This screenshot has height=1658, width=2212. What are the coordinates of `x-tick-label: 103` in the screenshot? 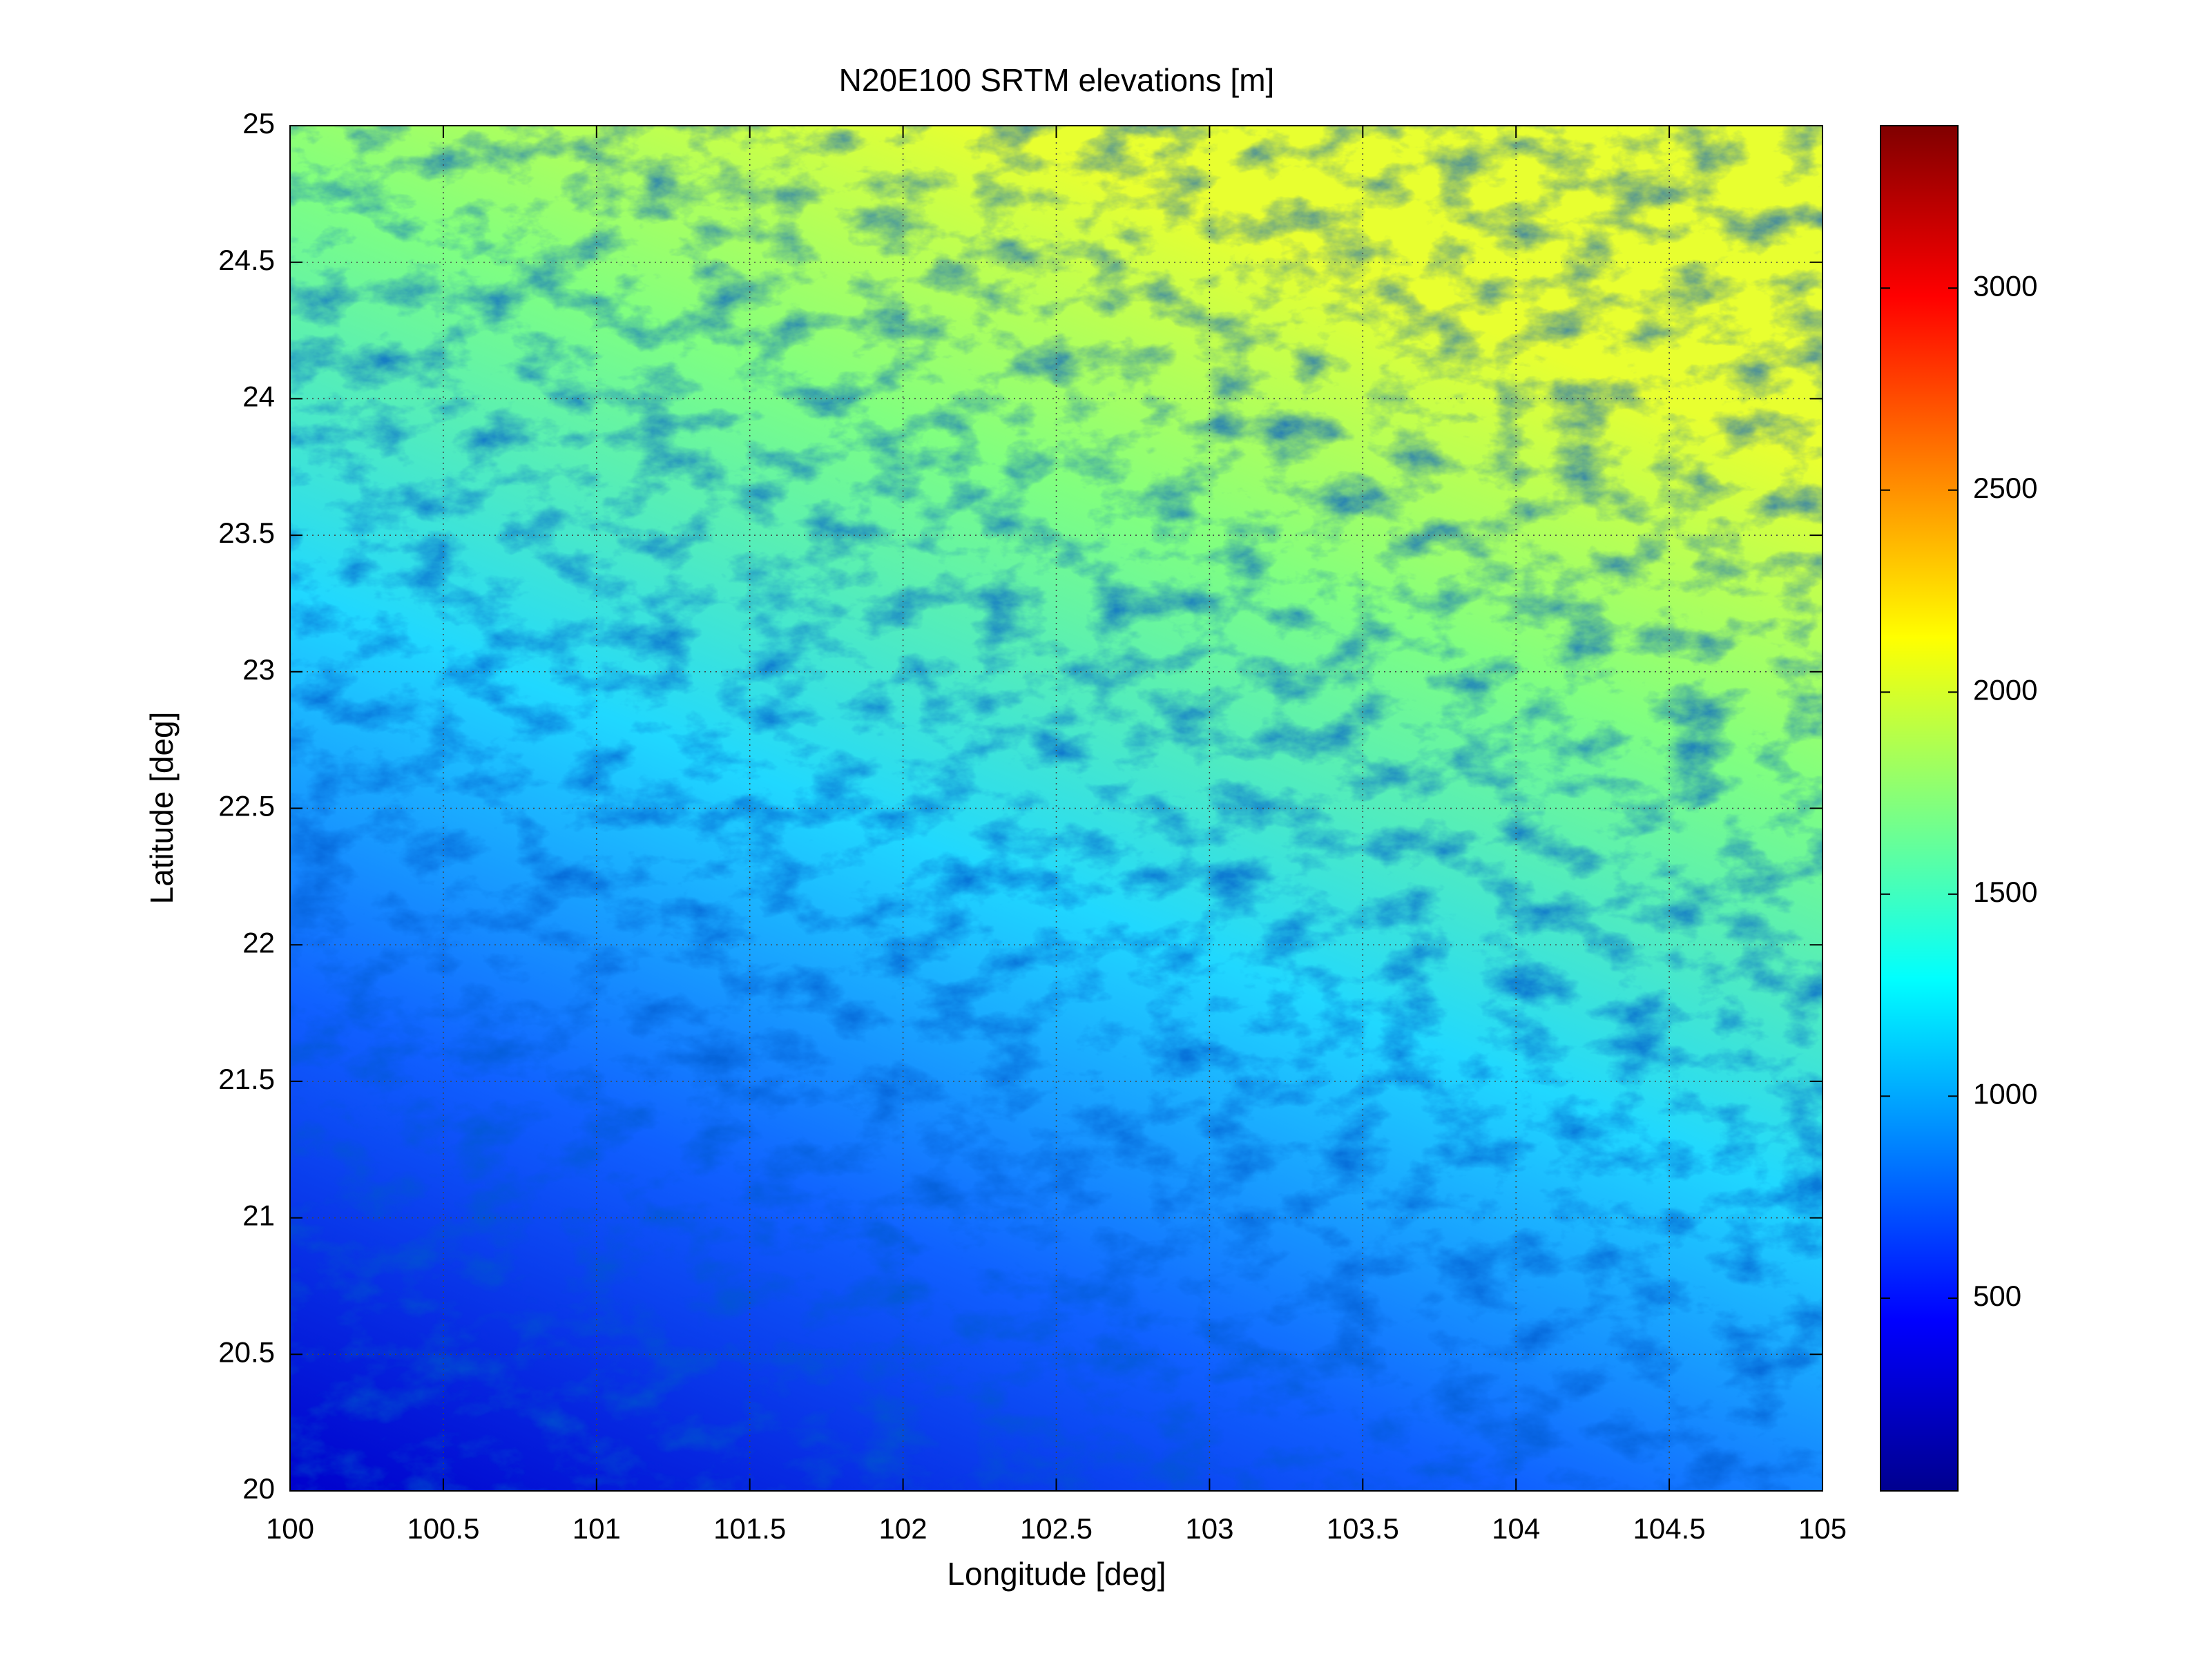 It's located at (1209, 1528).